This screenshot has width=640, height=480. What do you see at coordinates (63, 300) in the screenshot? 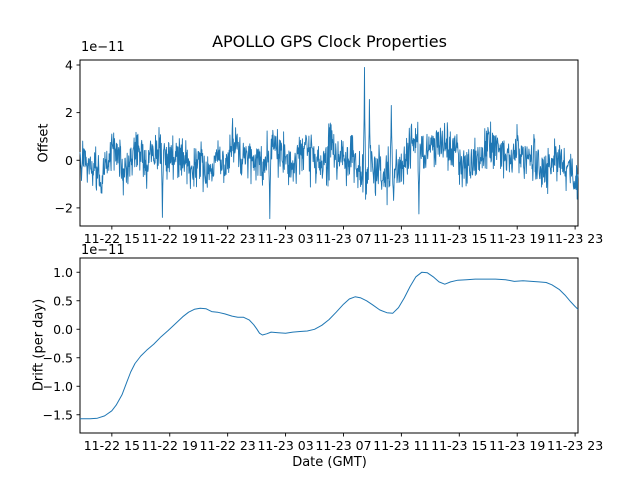
I see `y-tick-label: 0.5` at bounding box center [63, 300].